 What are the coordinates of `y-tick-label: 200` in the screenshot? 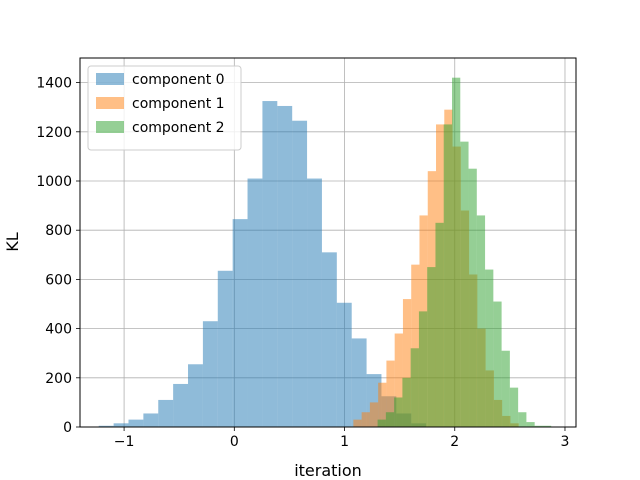 It's located at (58, 379).